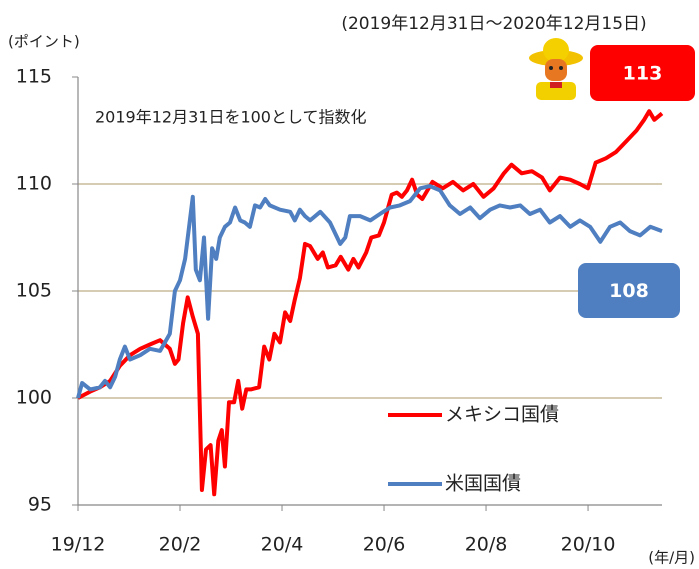  What do you see at coordinates (231, 117) in the screenshot?
I see `annotation: 2019年12月31日を100として指数化` at bounding box center [231, 117].